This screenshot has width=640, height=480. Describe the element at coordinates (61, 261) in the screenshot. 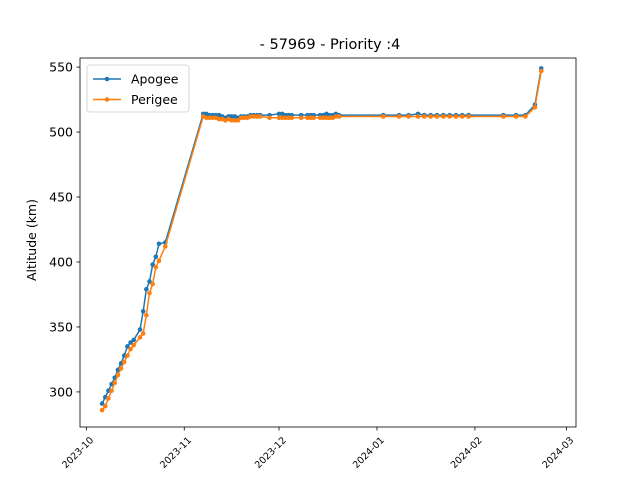

I see `y-tick-label: 400` at that location.